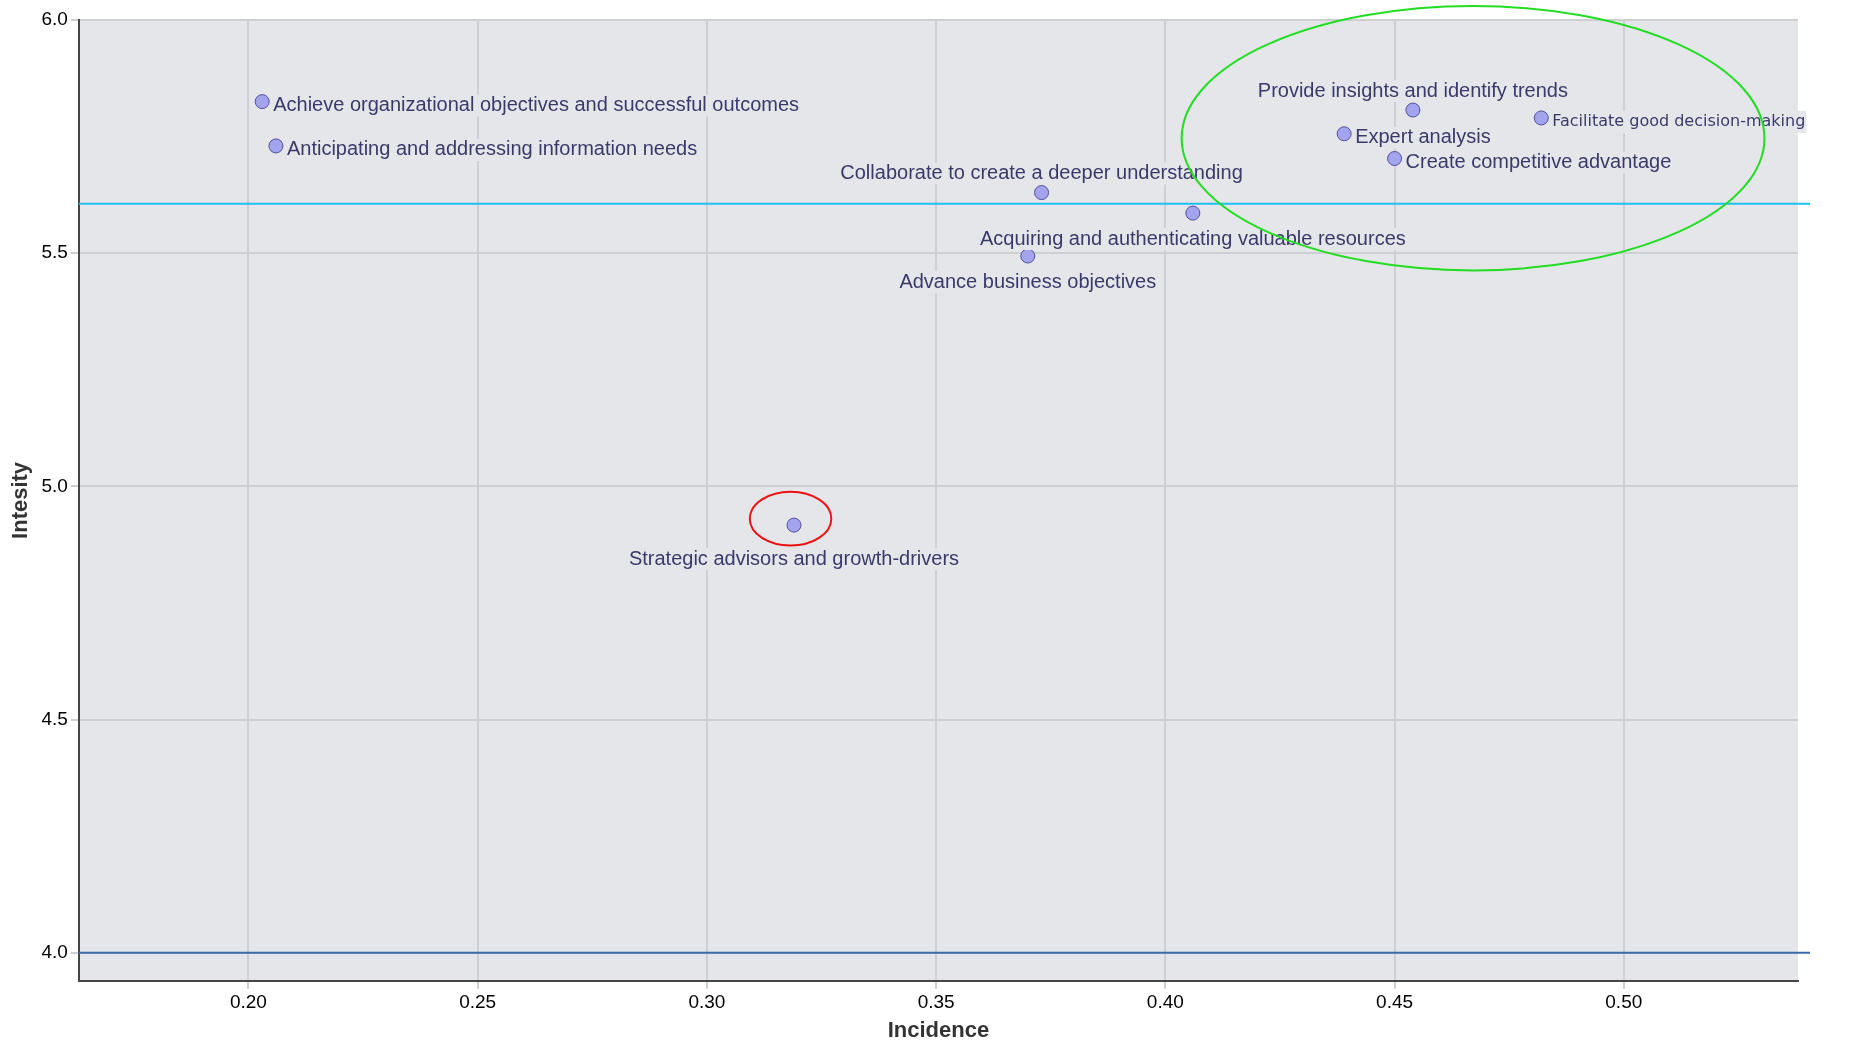 The width and height of the screenshot is (1854, 1048). What do you see at coordinates (54, 19) in the screenshot?
I see `y-tick-label: 6.0` at bounding box center [54, 19].